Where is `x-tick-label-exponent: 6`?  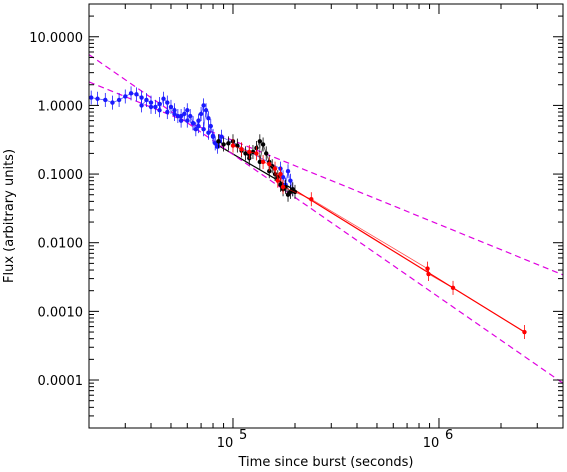
x-tick-label-exponent: 6 is located at coordinates (449, 435).